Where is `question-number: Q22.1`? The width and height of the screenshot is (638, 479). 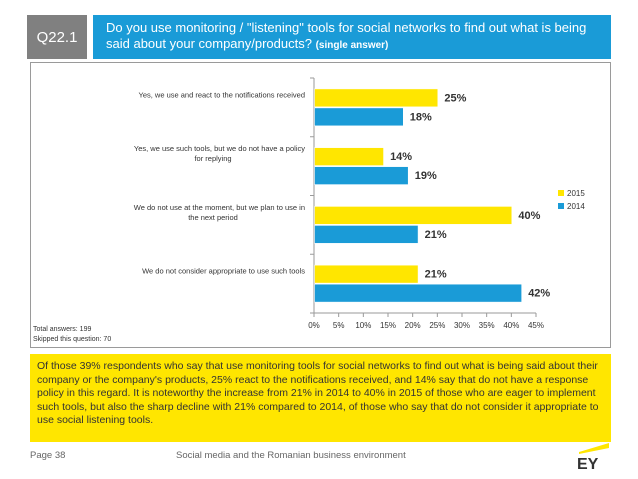
question-number: Q22.1 is located at coordinates (57, 37).